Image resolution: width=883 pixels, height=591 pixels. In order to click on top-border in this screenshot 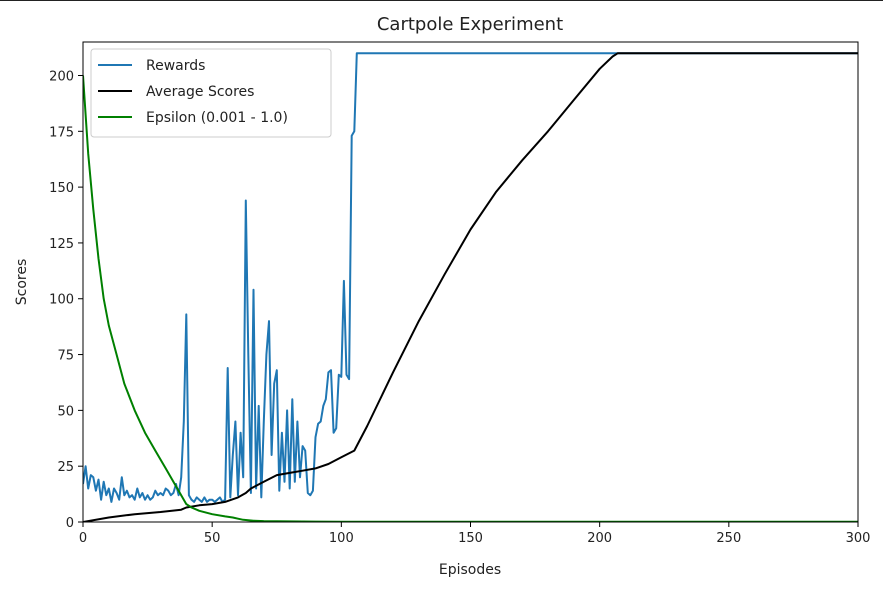, I will do `click(441, 0)`.